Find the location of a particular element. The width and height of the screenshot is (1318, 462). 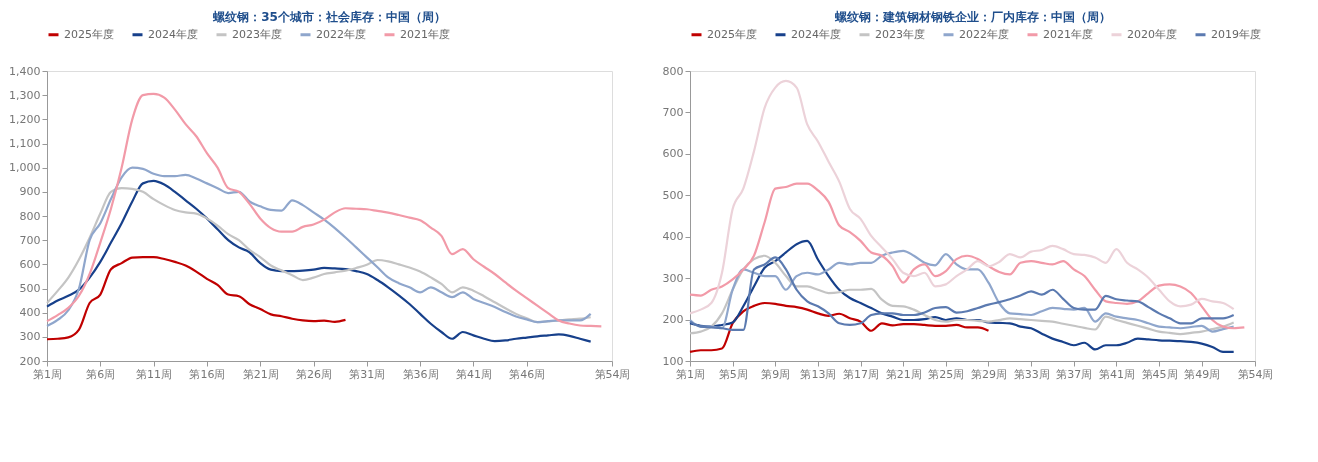

chart-title: 螺纹钢：建筑钢材钢铁企业：厂内库存：中国（周） is located at coordinates (972, 17).